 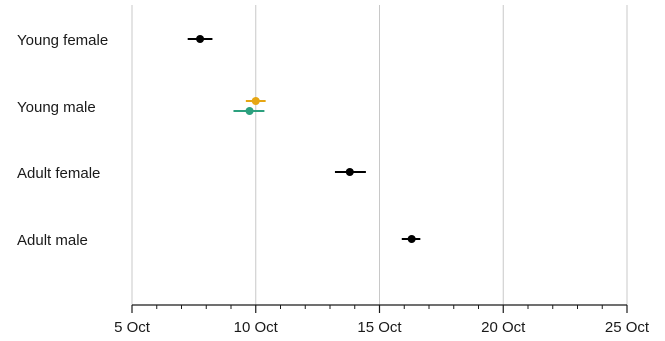 I want to click on x-tick-label-1: 10 Oct, so click(x=256, y=327).